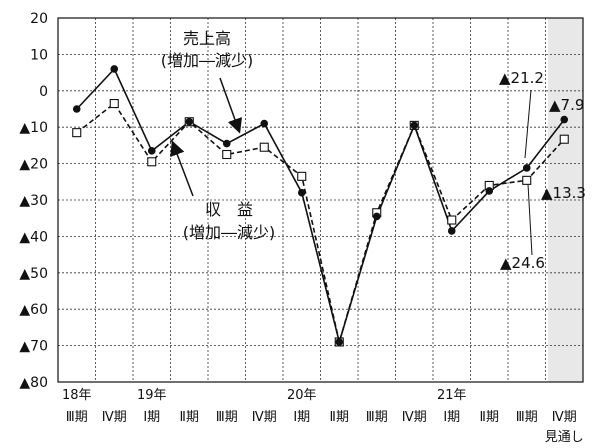  I want to click on y-tick-label: 10, so click(39, 55).